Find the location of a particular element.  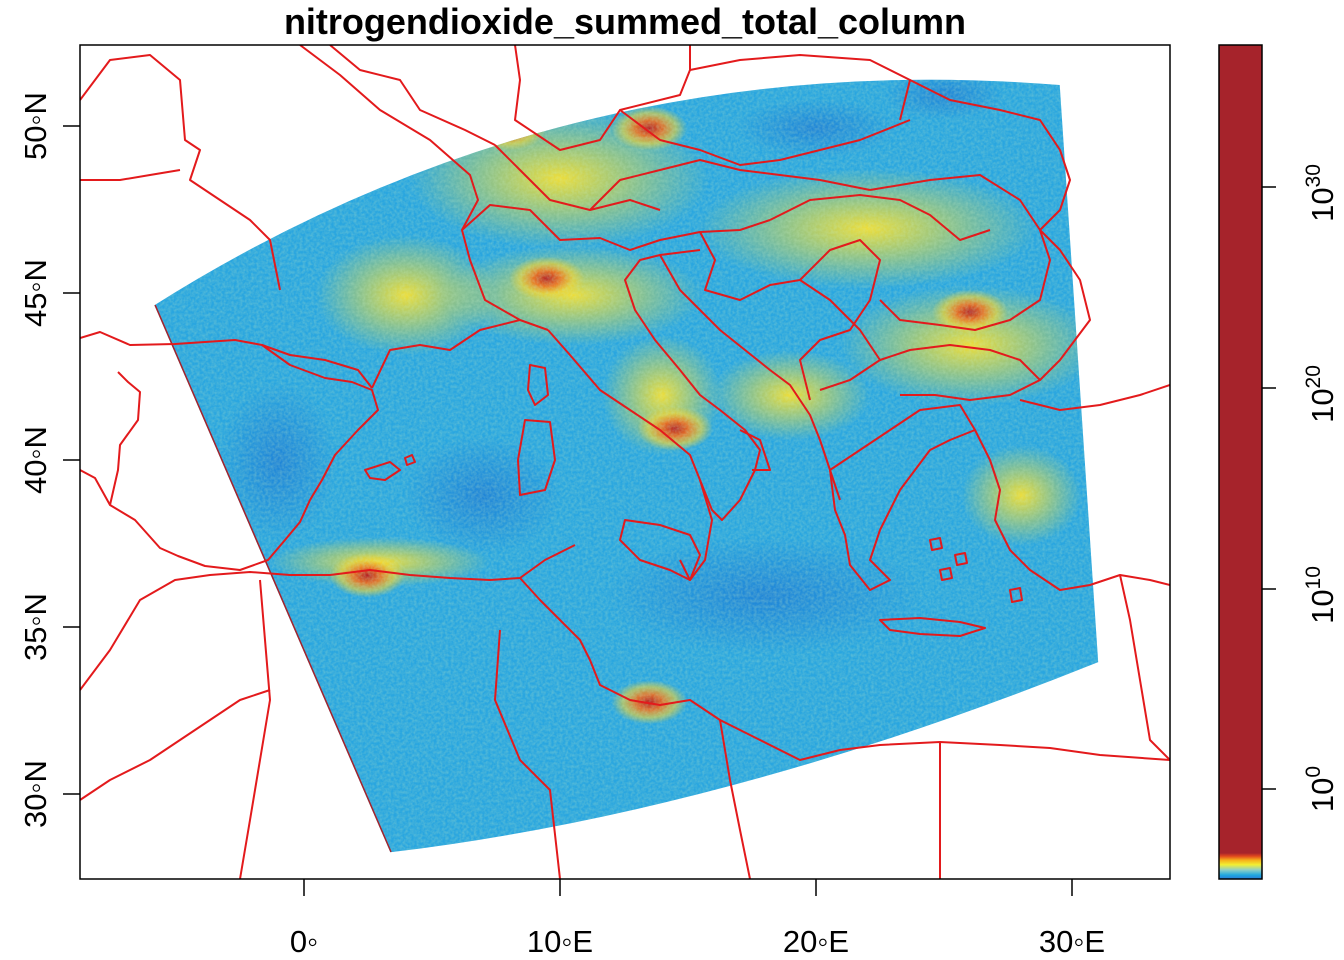

black-sea-coast is located at coordinates (1065, 305).